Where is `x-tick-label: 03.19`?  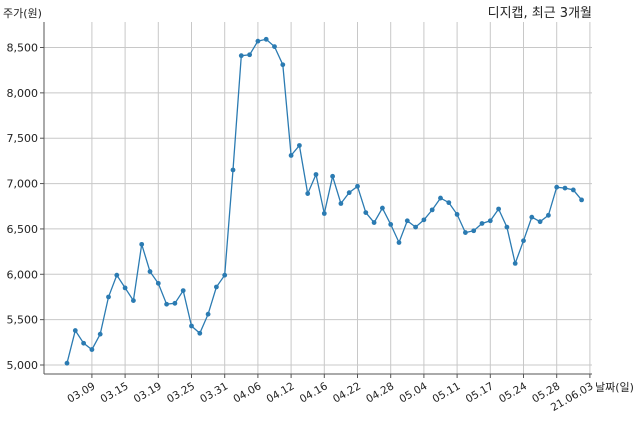 x-tick-label: 03.19 is located at coordinates (148, 392).